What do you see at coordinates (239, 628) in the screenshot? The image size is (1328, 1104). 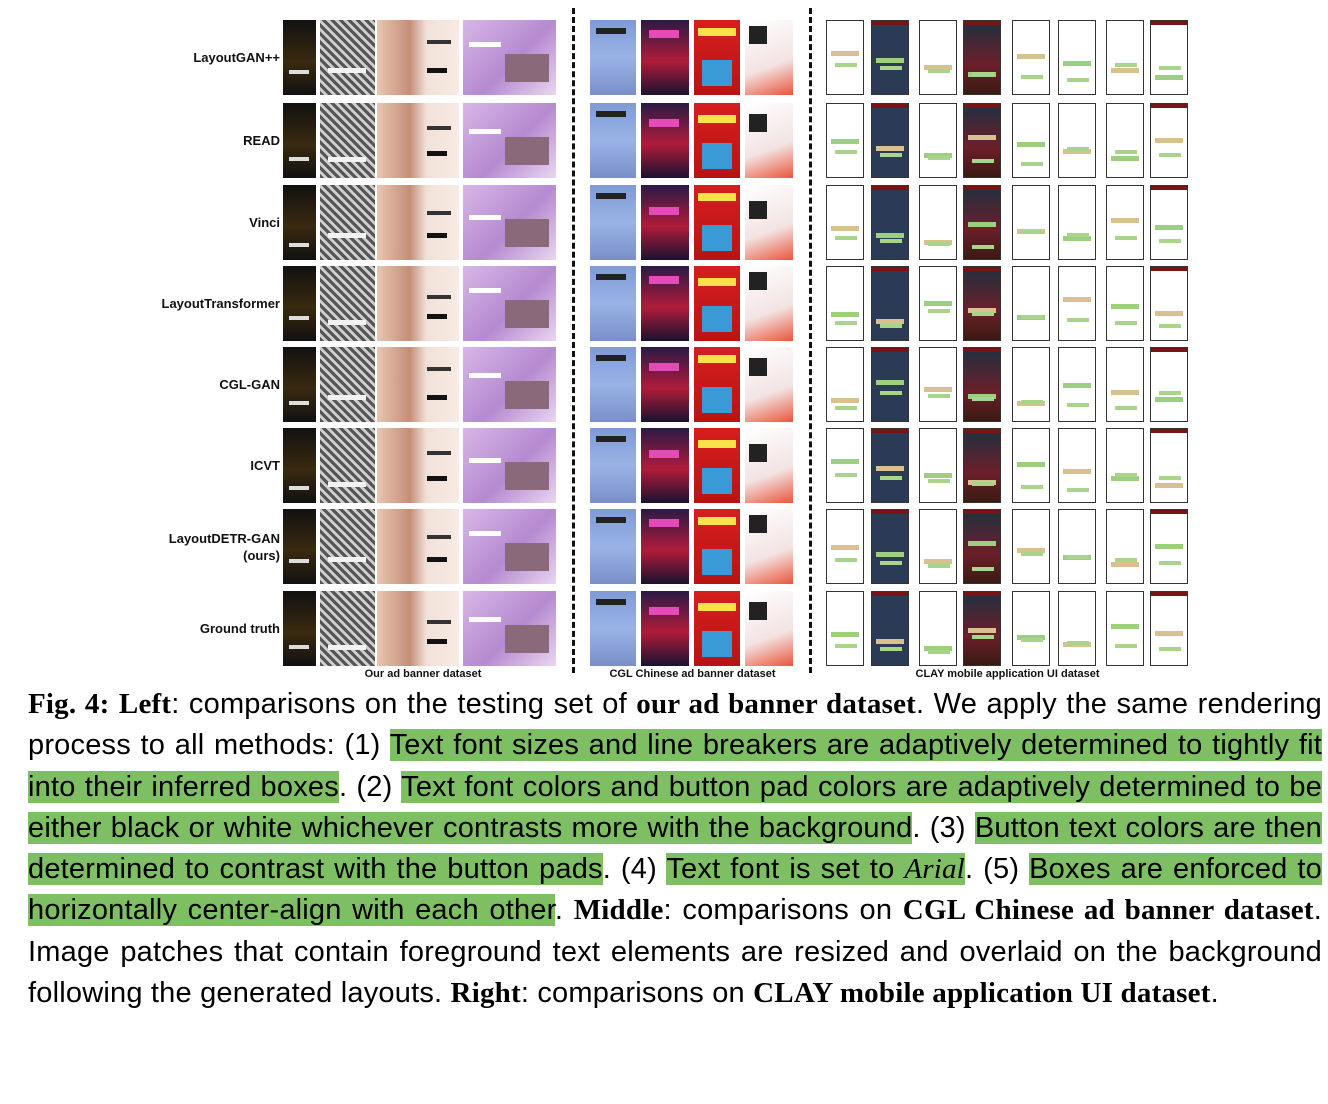 I see `row-label: Ground truth` at bounding box center [239, 628].